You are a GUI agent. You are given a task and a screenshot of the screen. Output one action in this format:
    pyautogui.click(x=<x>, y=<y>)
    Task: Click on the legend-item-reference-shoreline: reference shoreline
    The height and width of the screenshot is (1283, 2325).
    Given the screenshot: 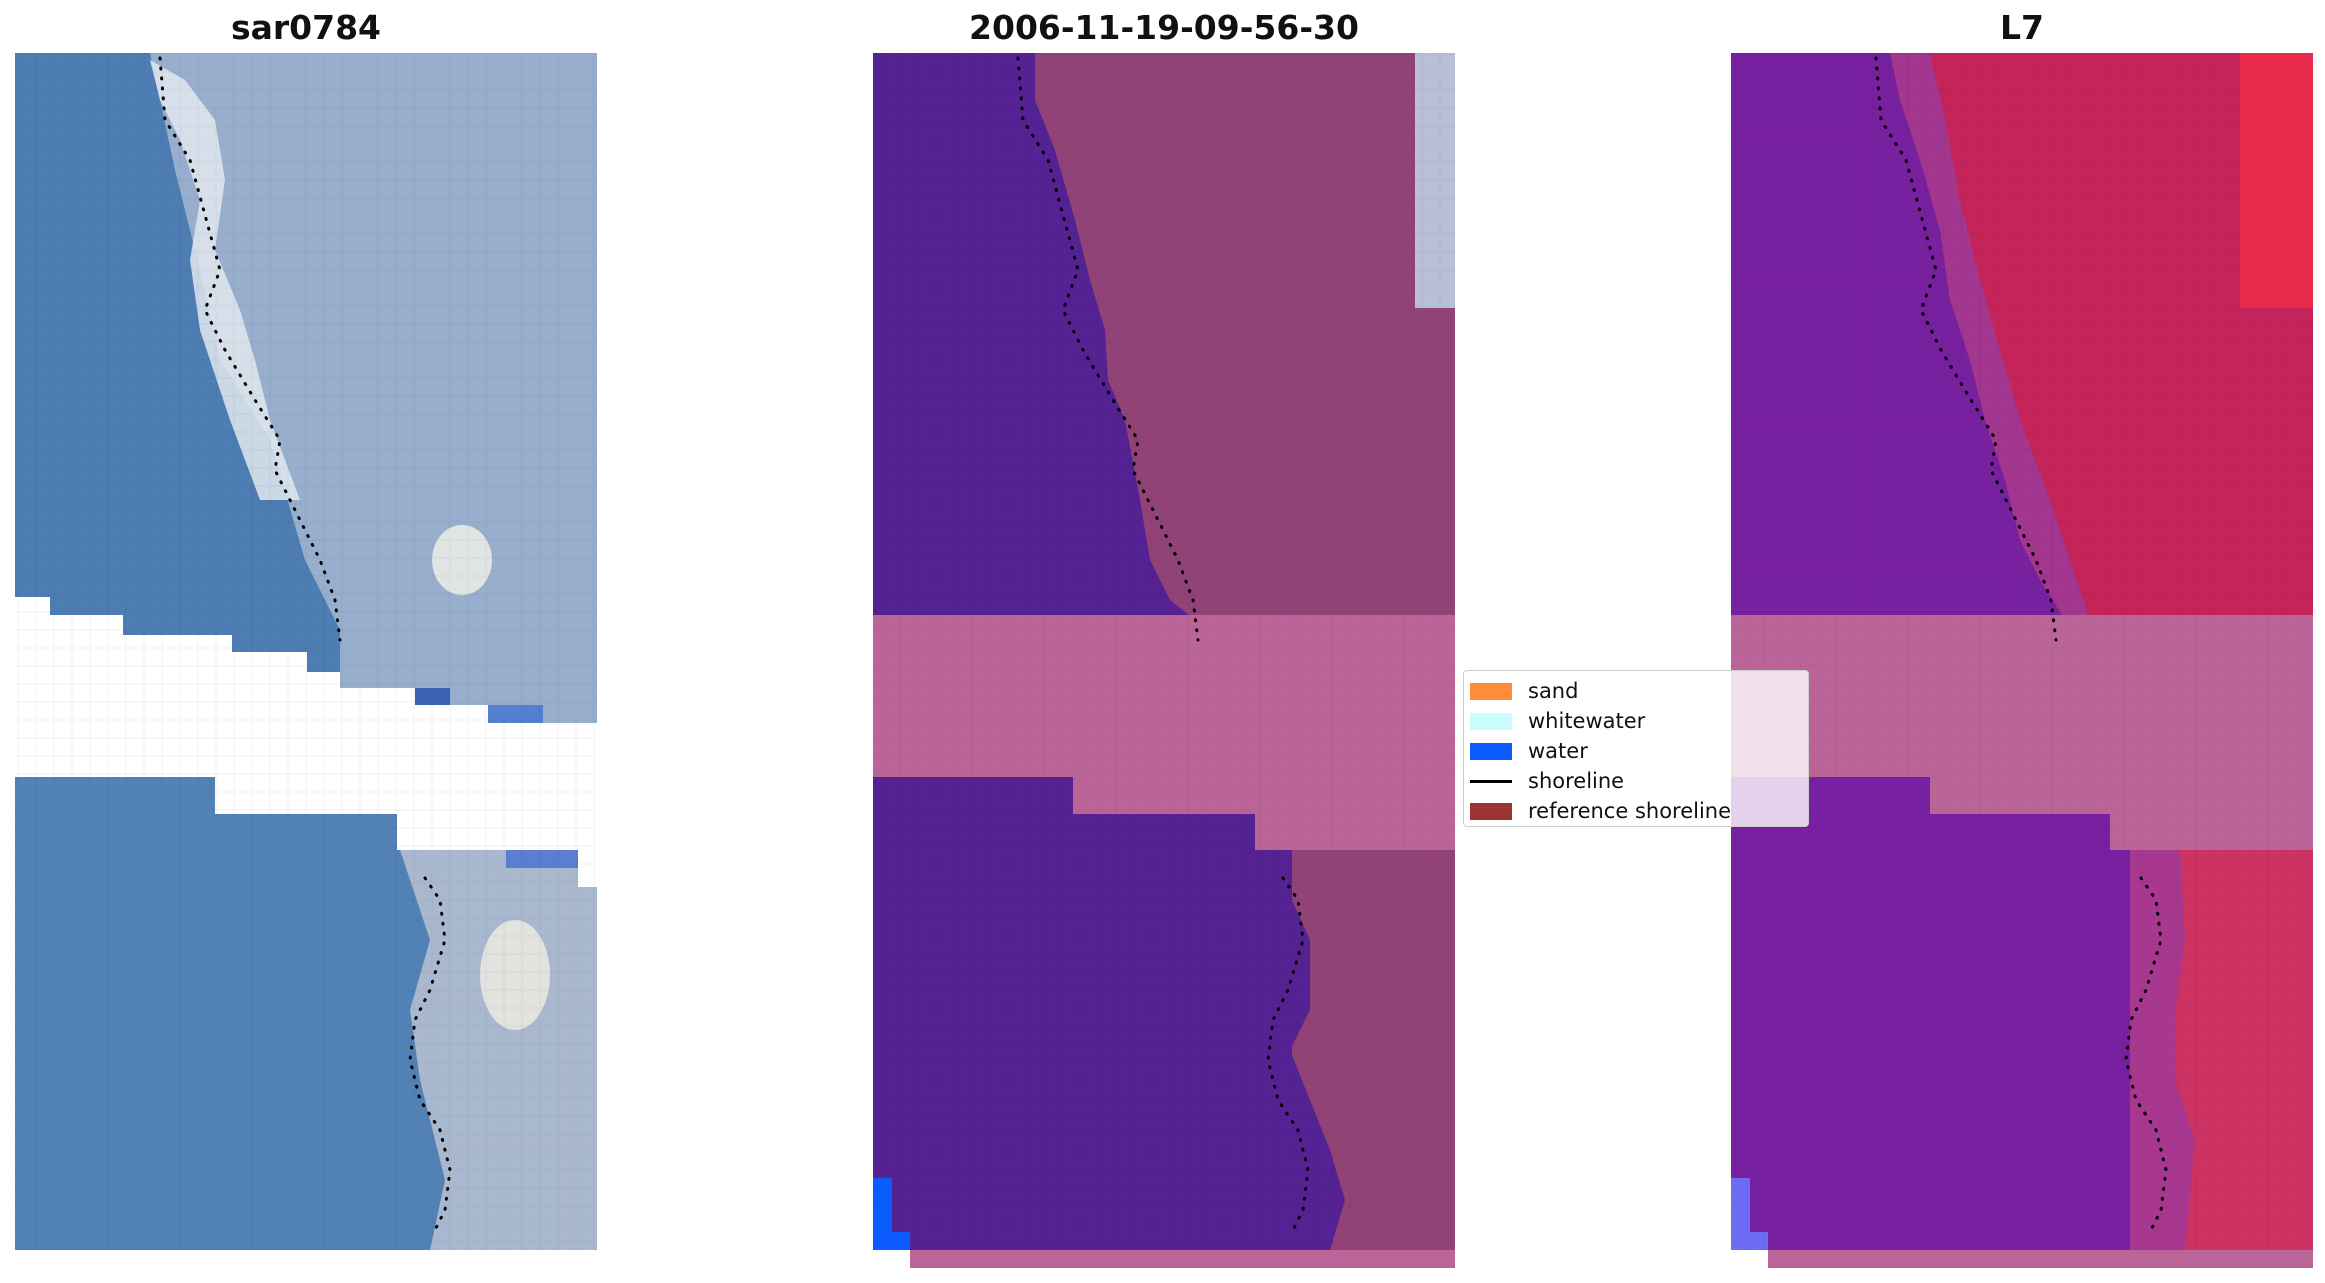 What is the action you would take?
    pyautogui.click(x=1600, y=811)
    